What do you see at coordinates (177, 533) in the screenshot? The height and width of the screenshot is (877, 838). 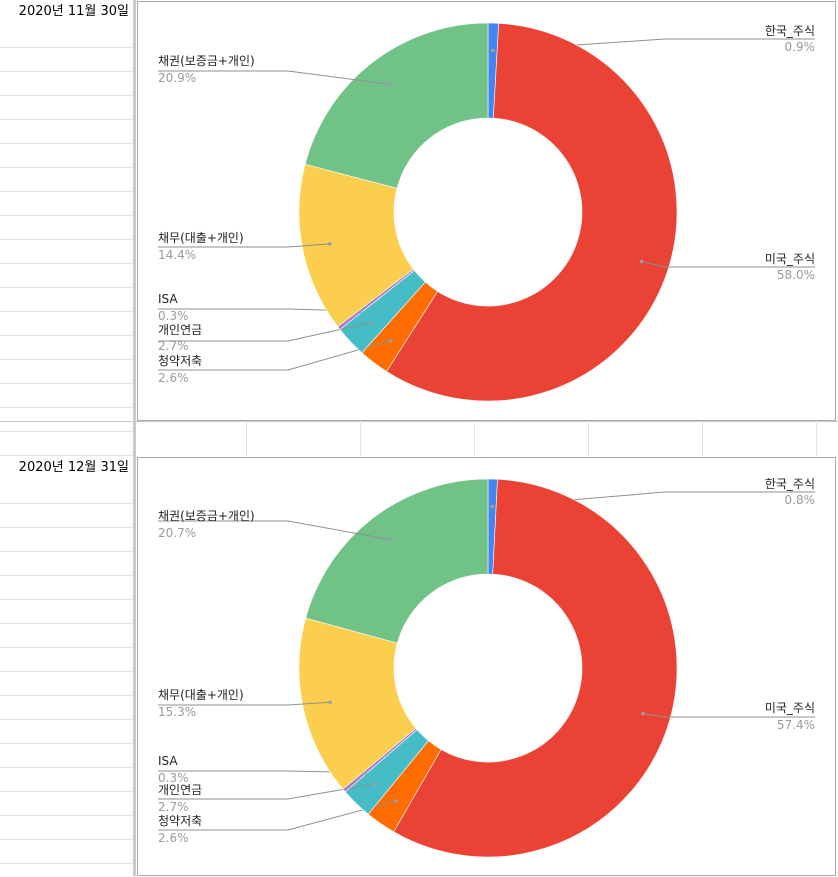 I see `slice-percent: 20.7%` at bounding box center [177, 533].